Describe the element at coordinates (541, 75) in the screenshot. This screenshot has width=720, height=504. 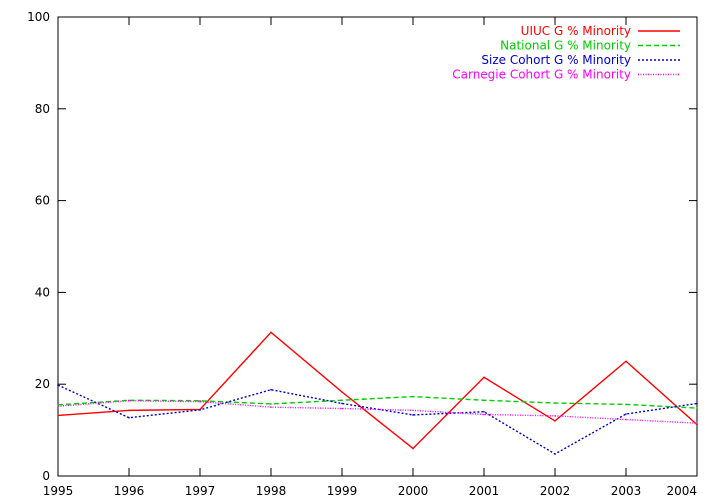
I see `legend-label: Carnegie Cohort G % Minority` at that location.